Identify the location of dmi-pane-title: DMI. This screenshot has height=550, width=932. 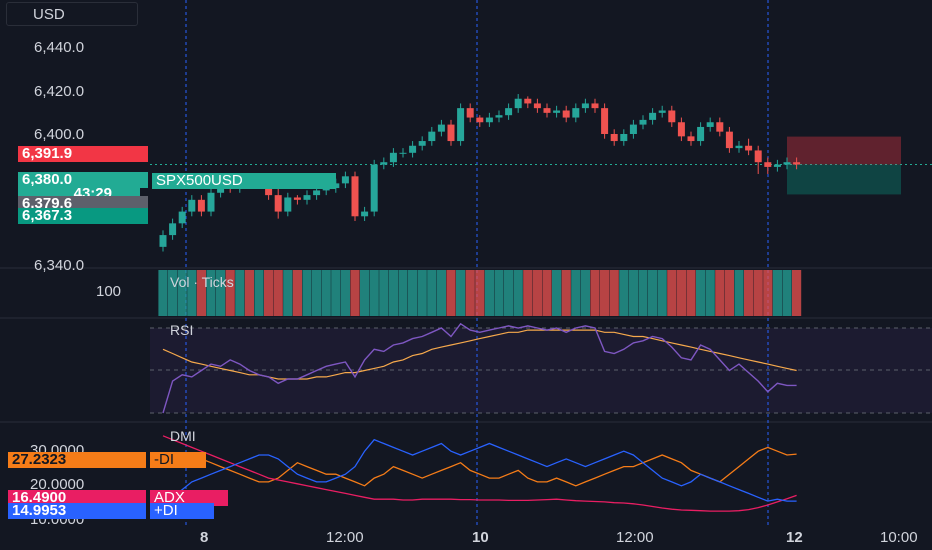
(183, 436).